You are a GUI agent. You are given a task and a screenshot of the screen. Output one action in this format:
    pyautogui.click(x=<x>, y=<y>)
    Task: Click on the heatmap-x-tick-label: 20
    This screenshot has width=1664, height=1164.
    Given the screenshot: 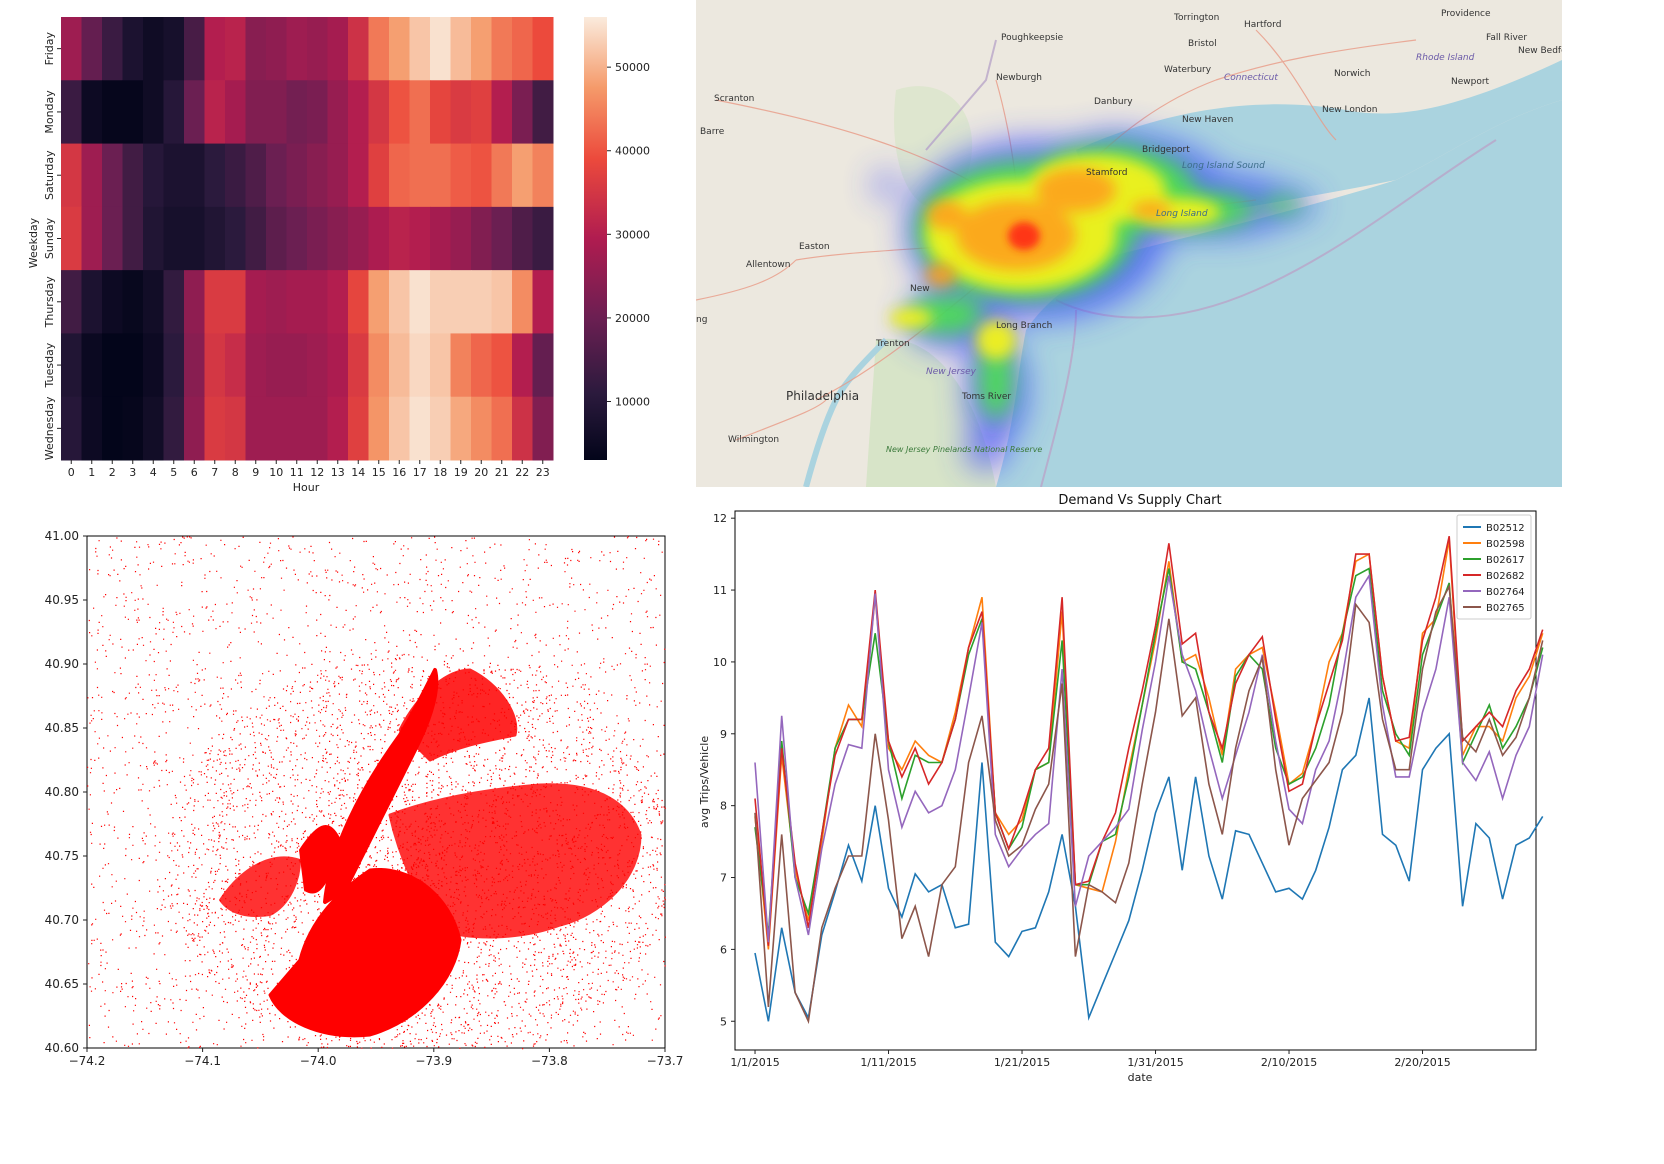 What is the action you would take?
    pyautogui.click(x=481, y=472)
    